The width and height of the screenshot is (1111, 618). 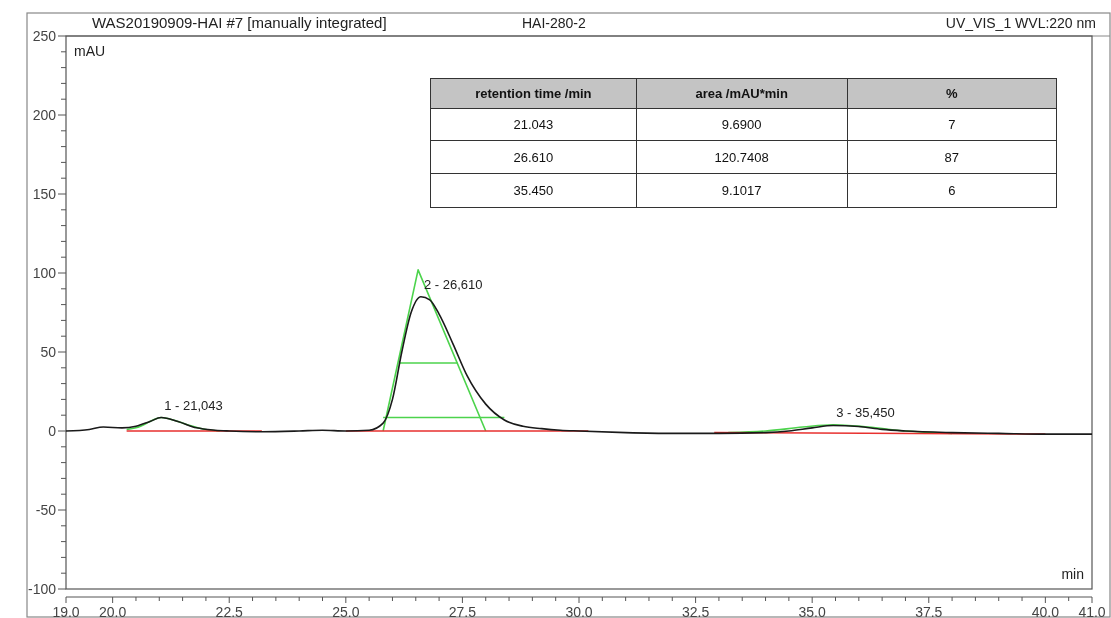 What do you see at coordinates (229, 611) in the screenshot?
I see `x-tick-label: 22.5` at bounding box center [229, 611].